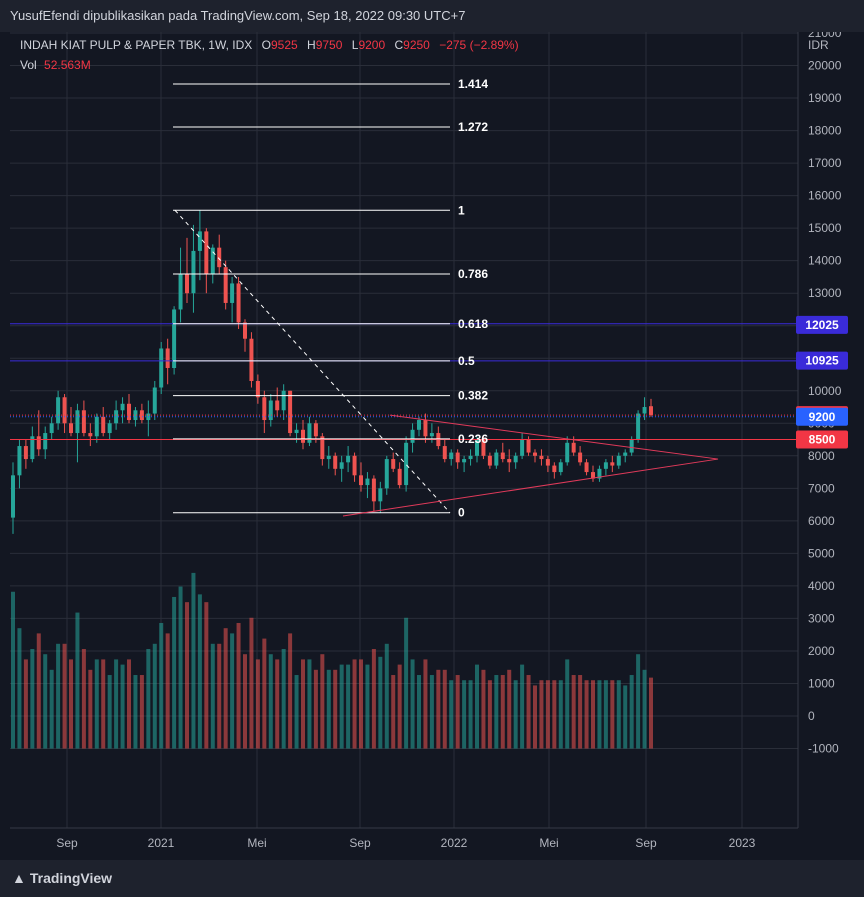 This screenshot has width=864, height=897. Describe the element at coordinates (742, 843) in the screenshot. I see `time-tick-label: 2023` at that location.